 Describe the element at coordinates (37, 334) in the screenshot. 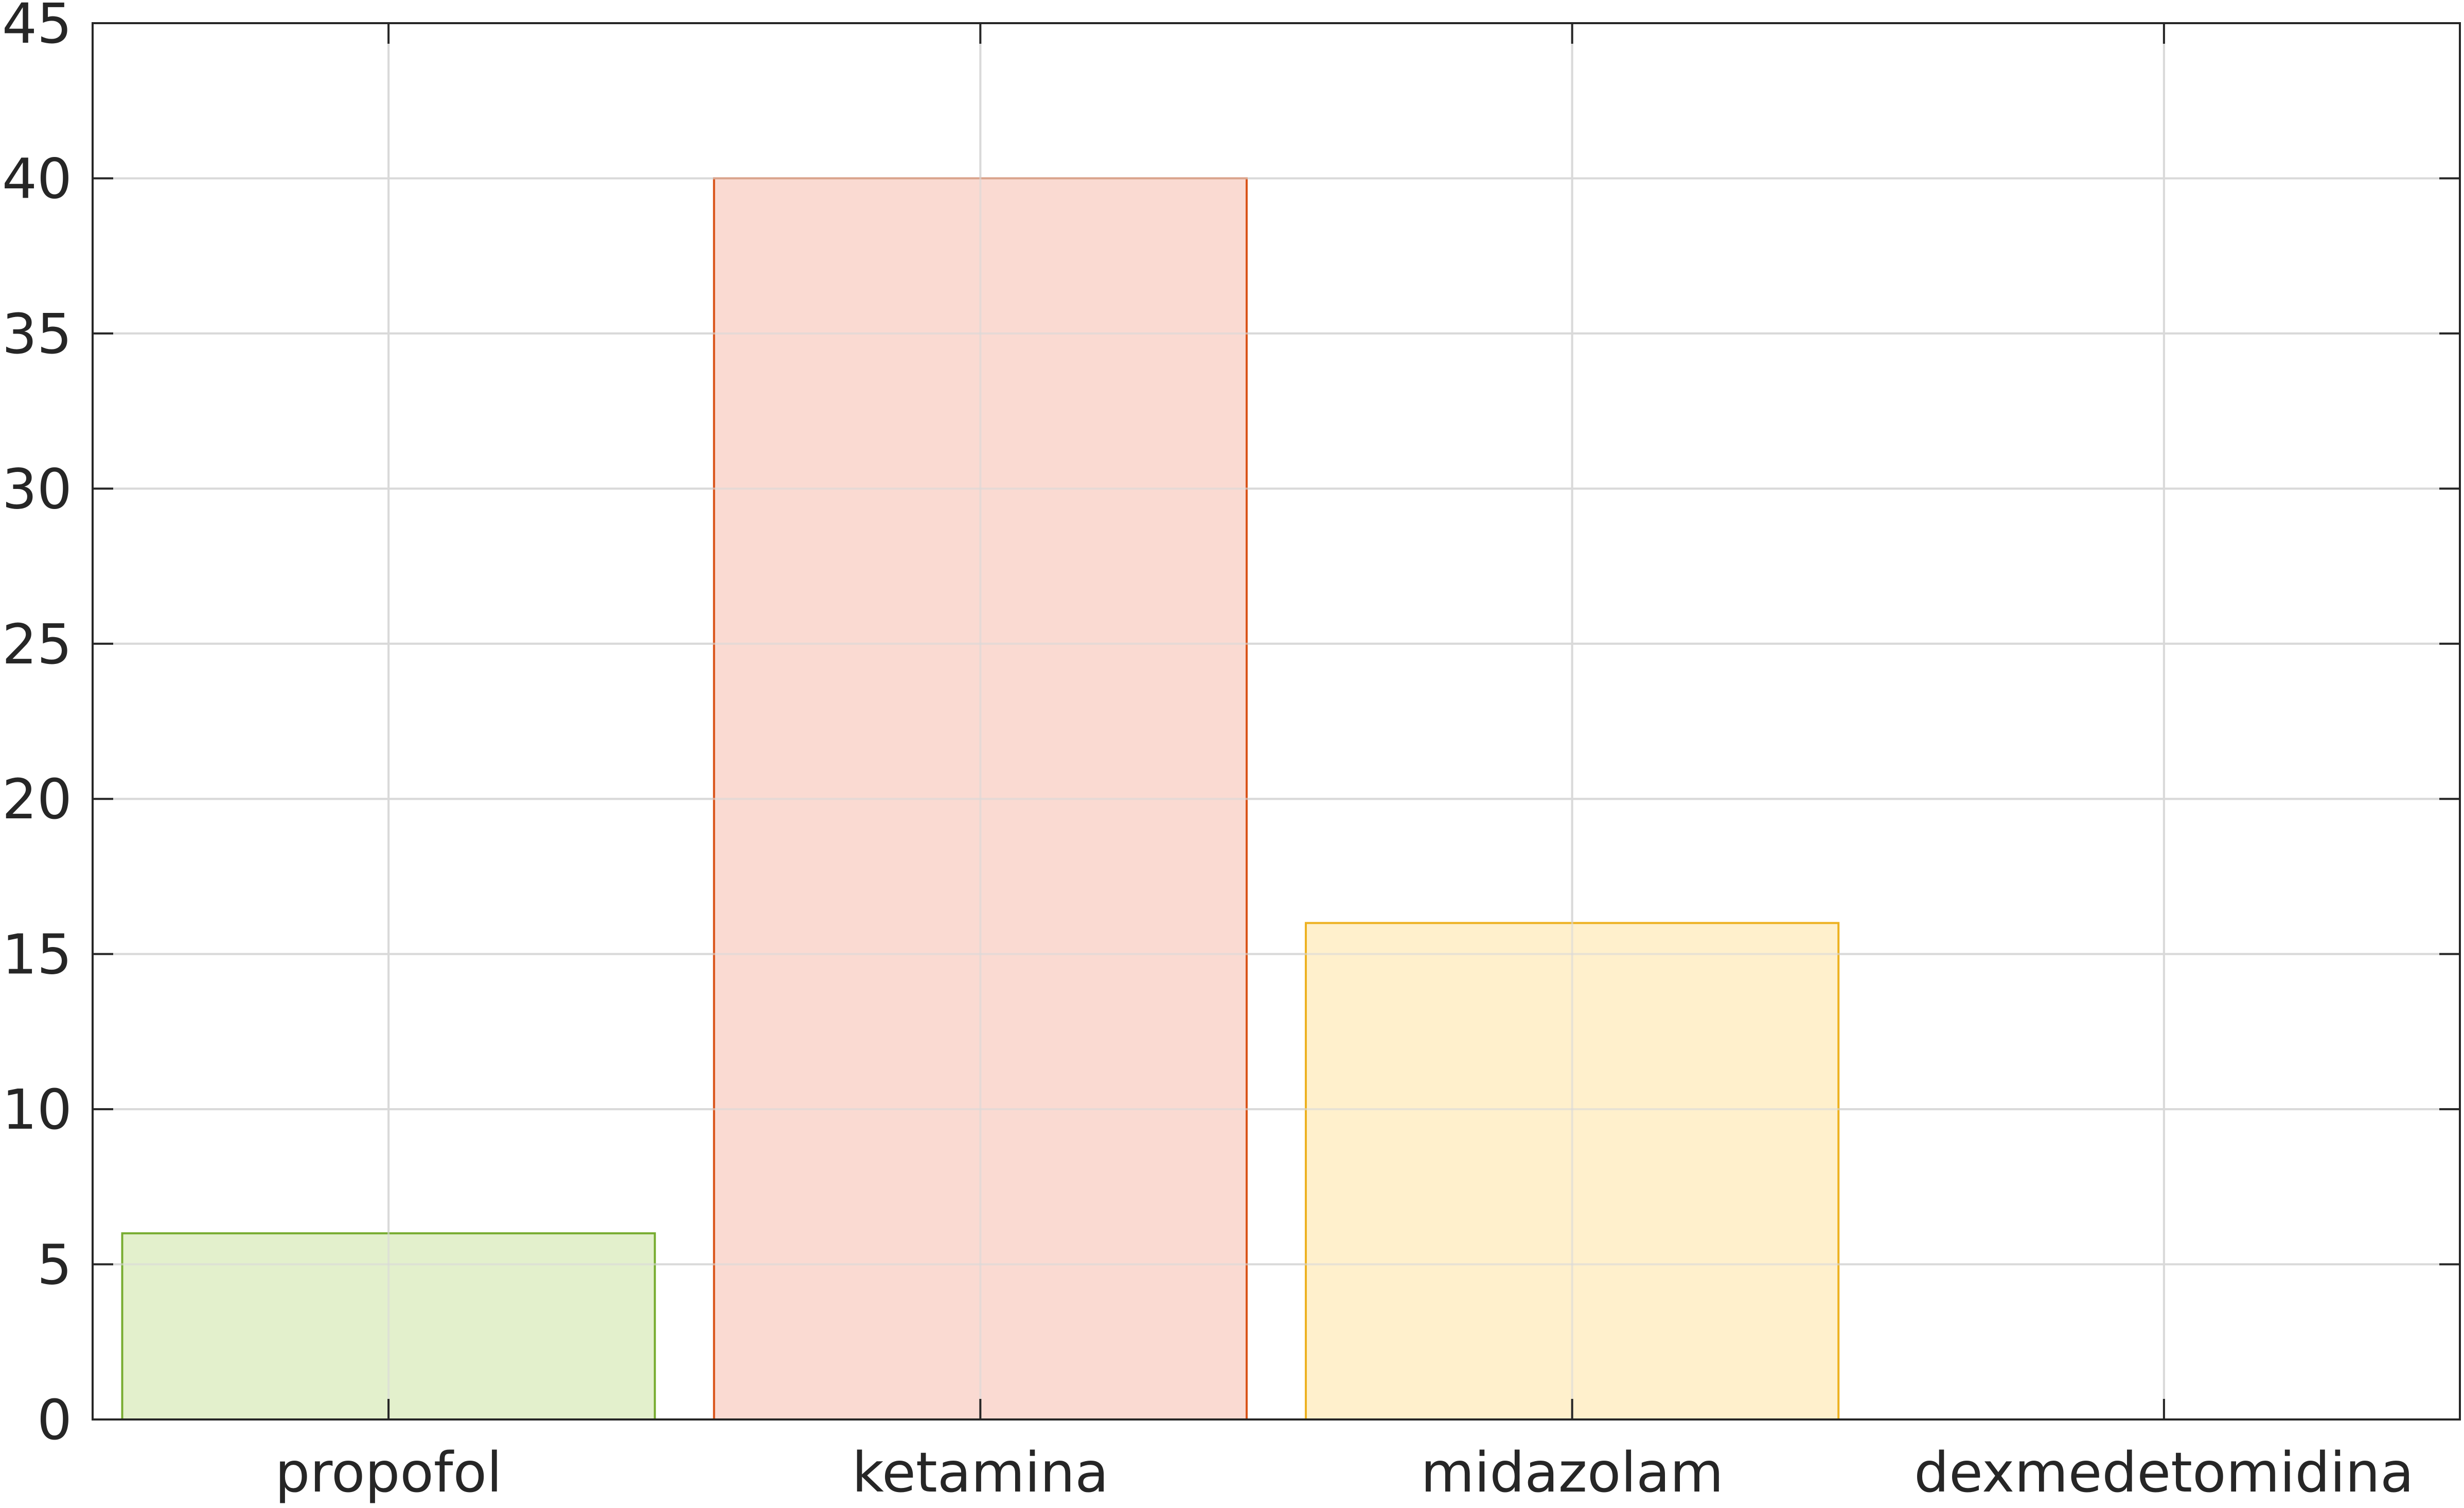

I see `y-tick-label: 35` at that location.